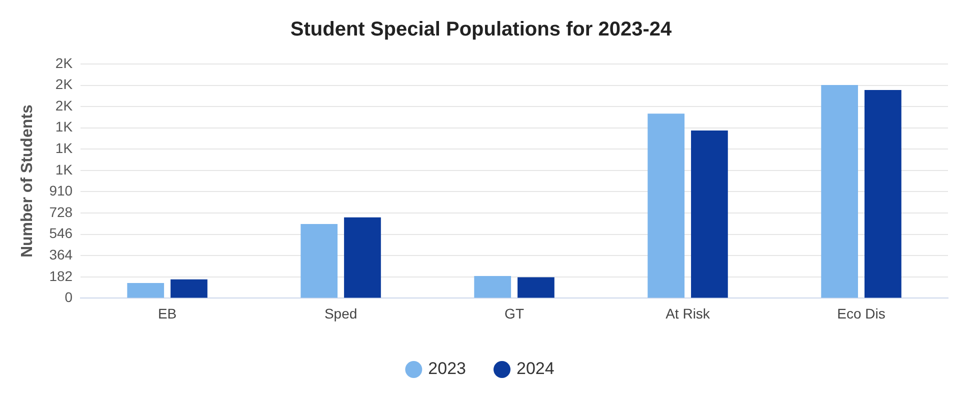 The width and height of the screenshot is (966, 402). Describe the element at coordinates (688, 313) in the screenshot. I see `x-tick-label: At Risk` at that location.